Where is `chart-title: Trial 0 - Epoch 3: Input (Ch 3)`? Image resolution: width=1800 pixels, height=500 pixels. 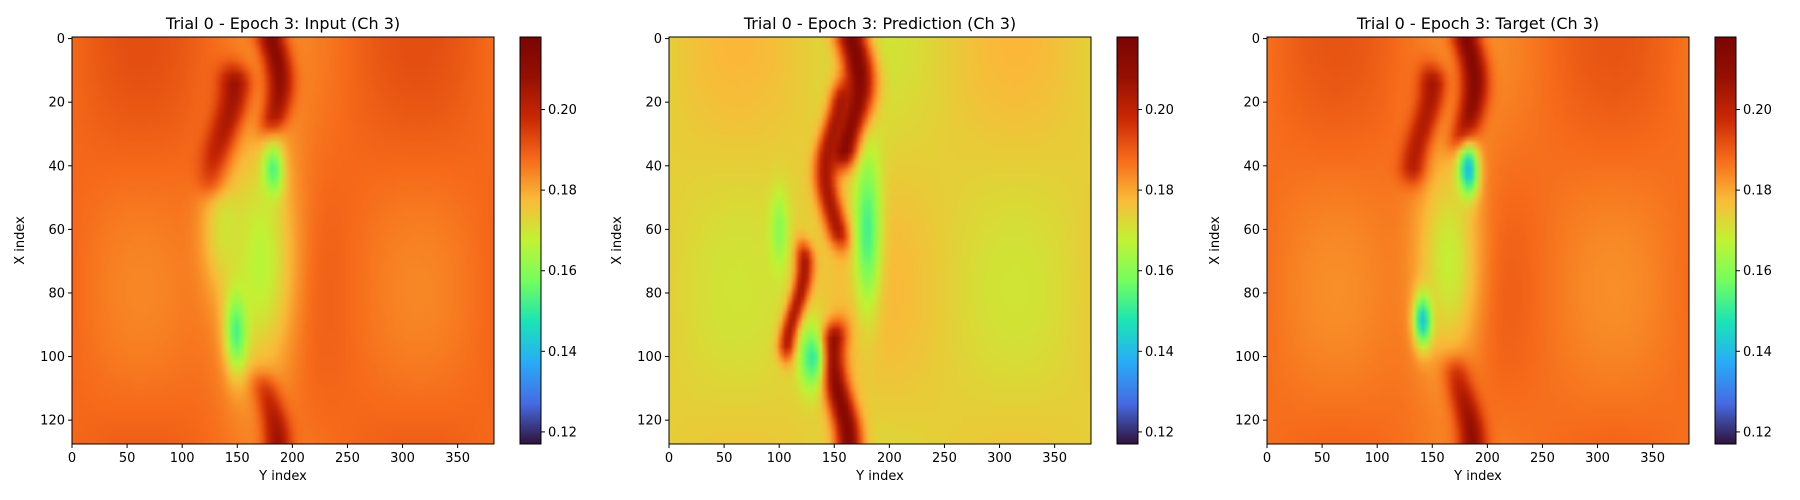
chart-title: Trial 0 - Epoch 3: Input (Ch 3) is located at coordinates (282, 23).